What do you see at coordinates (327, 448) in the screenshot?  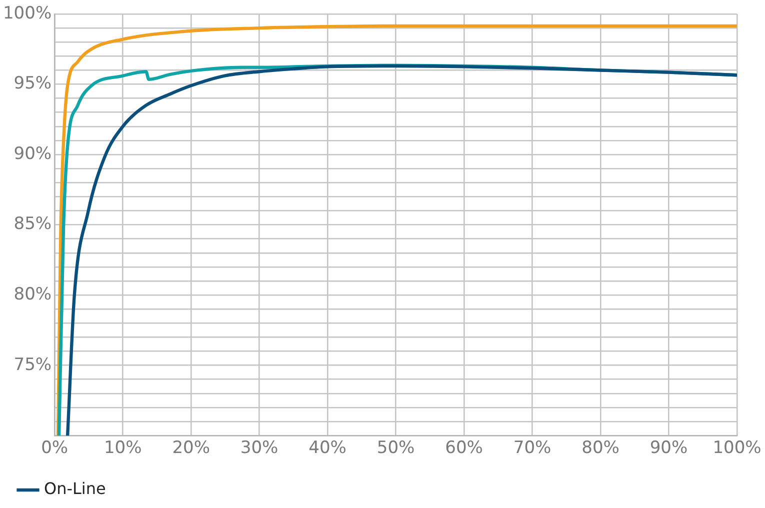 I see `x-tick-label: 40%` at bounding box center [327, 448].